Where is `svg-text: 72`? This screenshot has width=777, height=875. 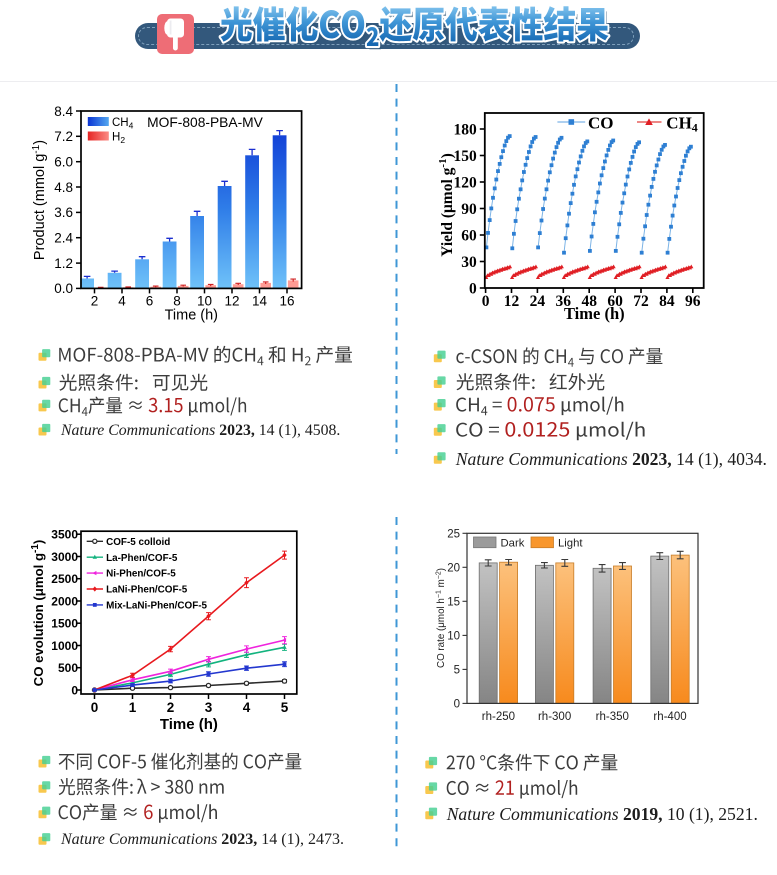 svg-text: 72 is located at coordinates (641, 301).